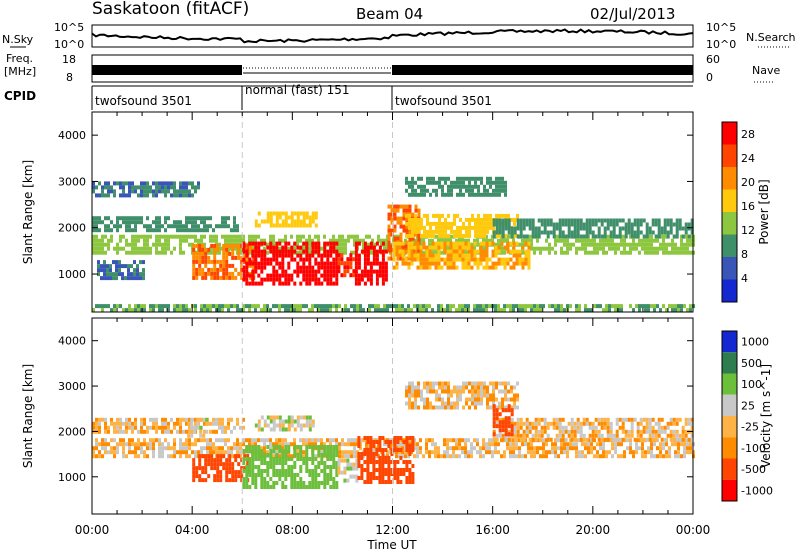  Describe the element at coordinates (292, 530) in the screenshot. I see `x-tick-label-2: 08:00` at that location.